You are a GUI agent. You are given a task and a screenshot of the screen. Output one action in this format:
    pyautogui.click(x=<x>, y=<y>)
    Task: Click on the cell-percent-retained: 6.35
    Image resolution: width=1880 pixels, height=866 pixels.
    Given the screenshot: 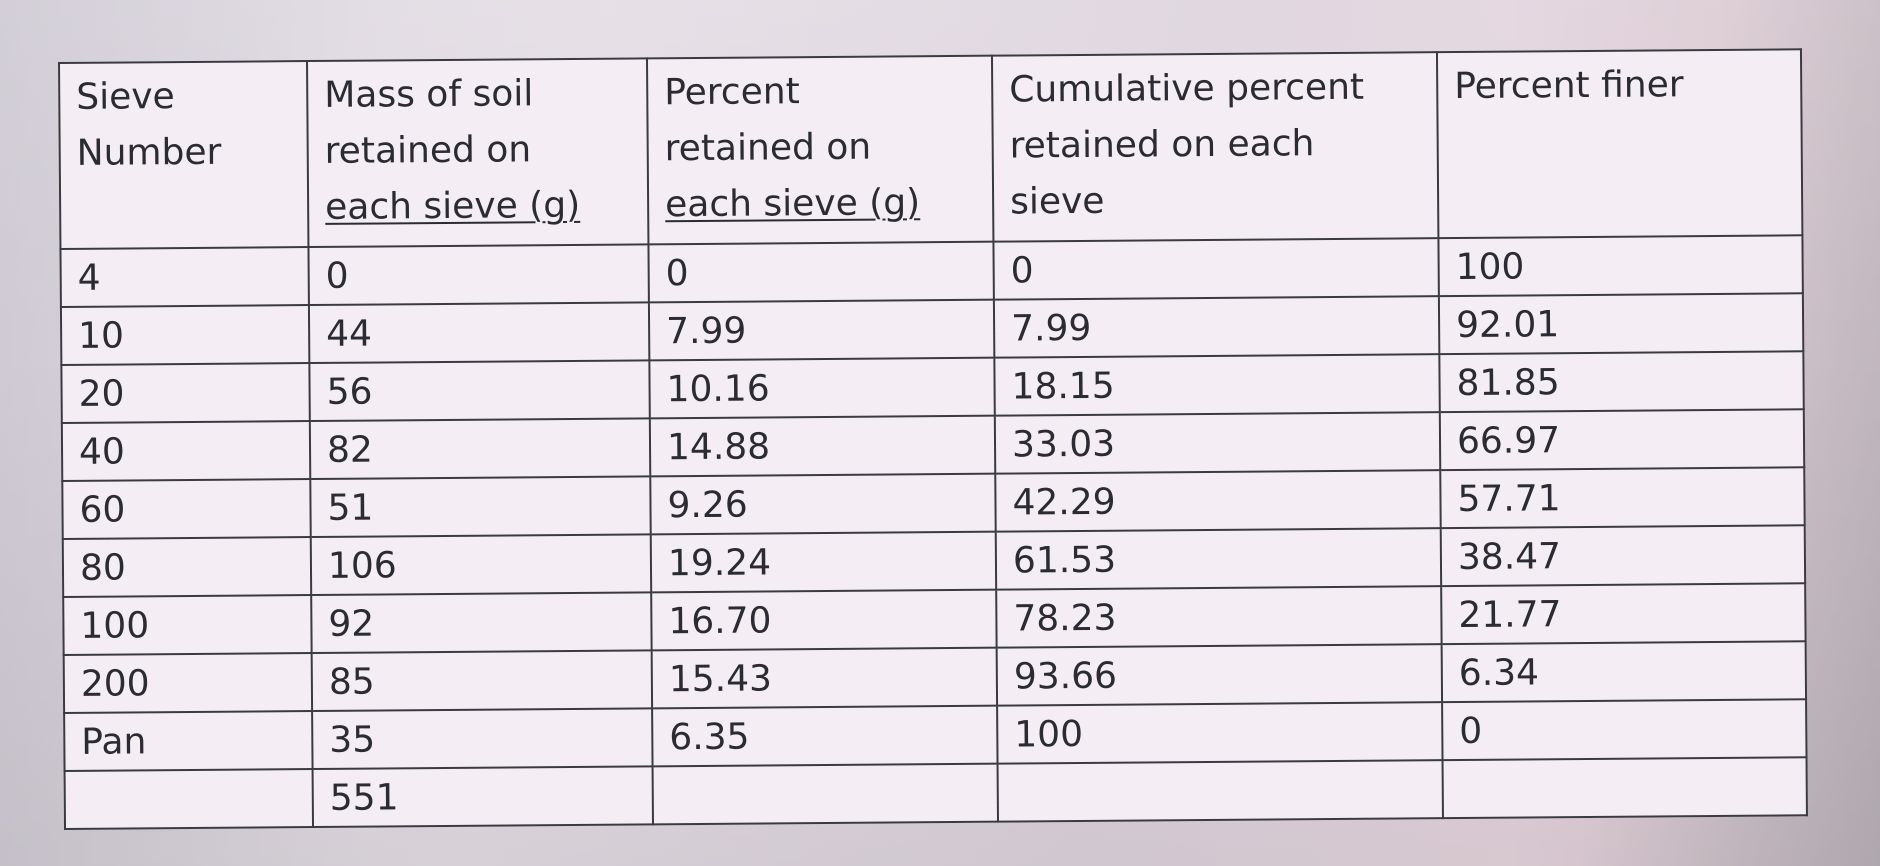 What is the action you would take?
    pyautogui.click(x=825, y=736)
    